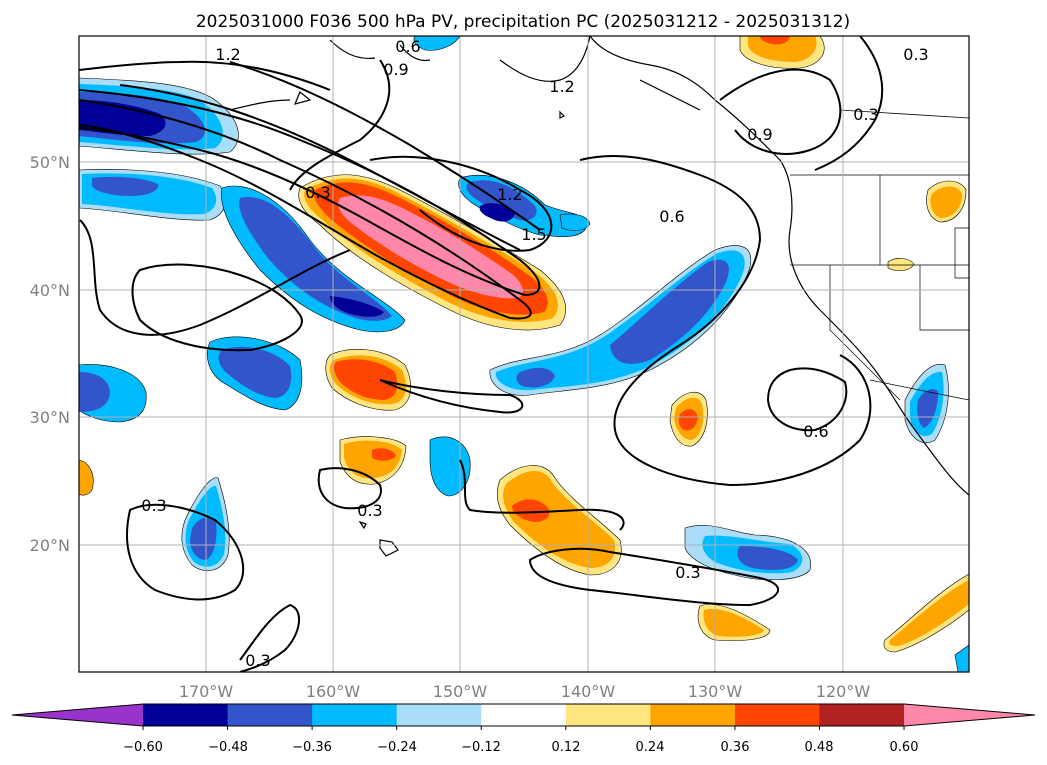 This screenshot has width=1047, height=765. I want to click on colorbar-tick-label: 0.48, so click(819, 747).